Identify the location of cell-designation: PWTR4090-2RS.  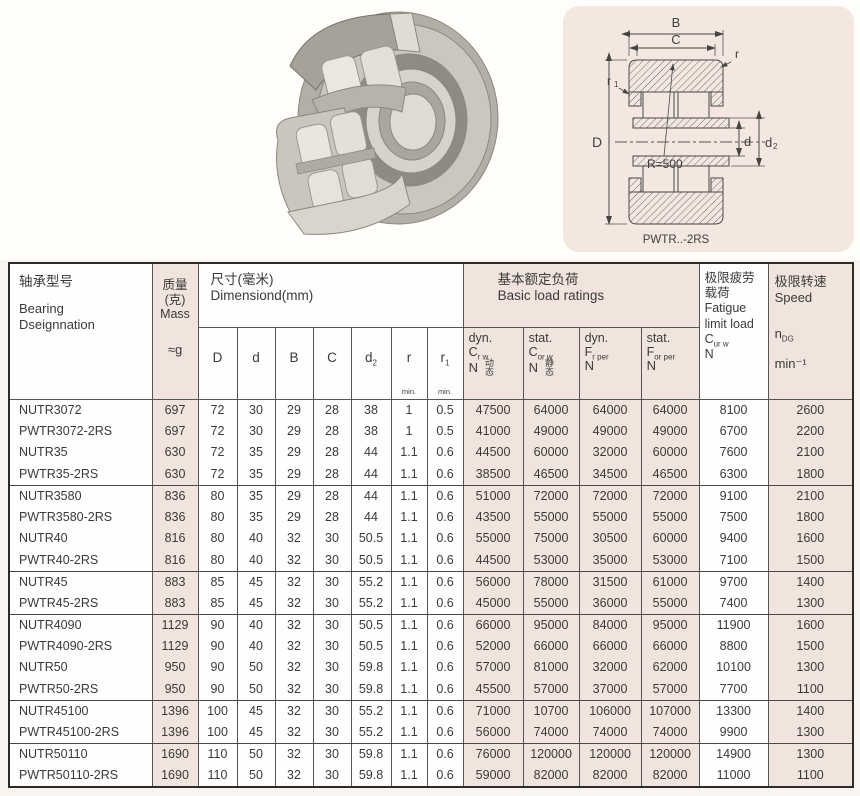
(80, 646).